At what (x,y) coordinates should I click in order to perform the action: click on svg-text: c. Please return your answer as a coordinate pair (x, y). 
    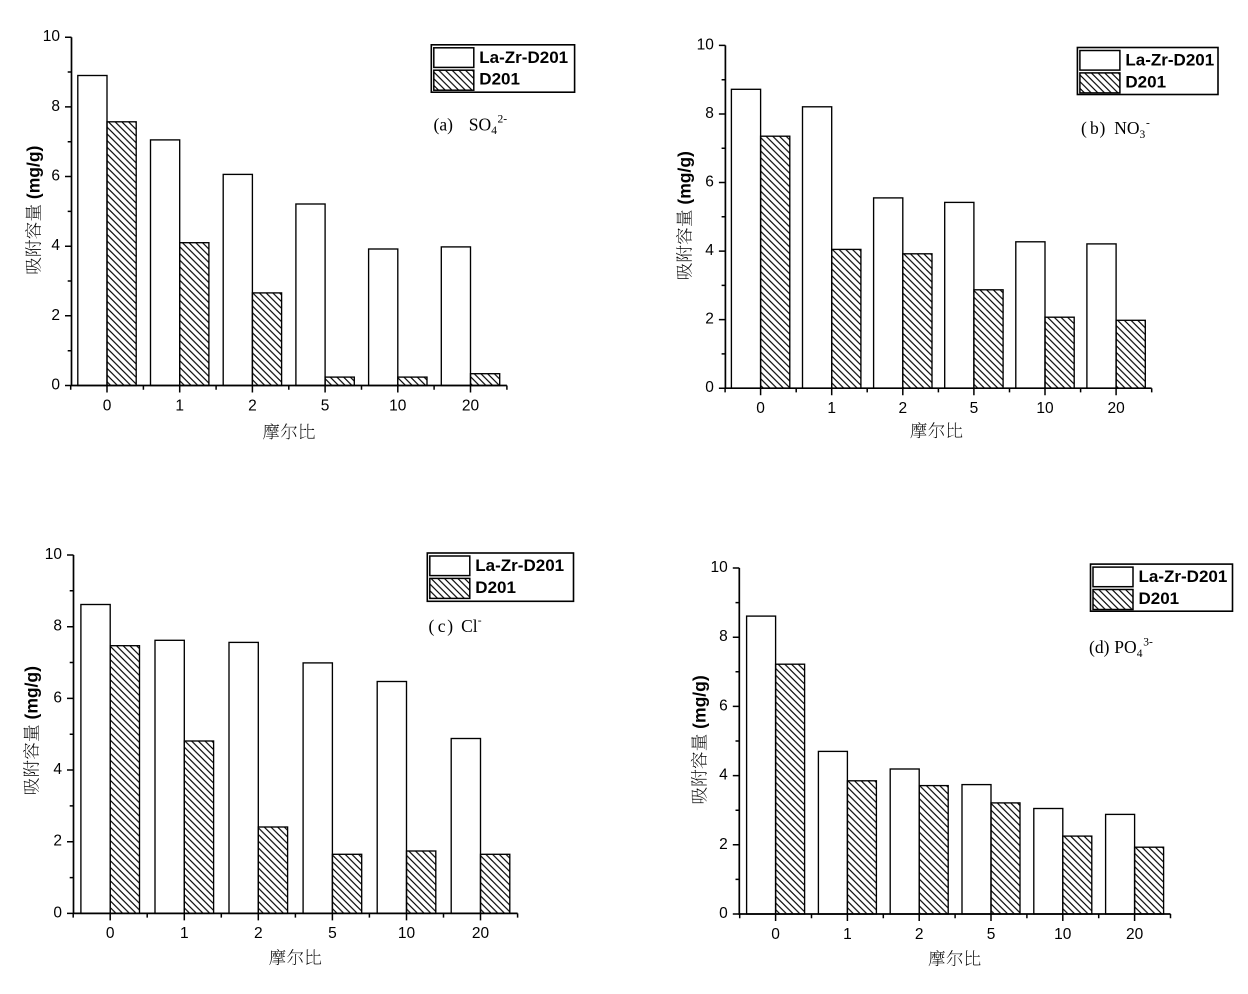
    Looking at the image, I should click on (442, 626).